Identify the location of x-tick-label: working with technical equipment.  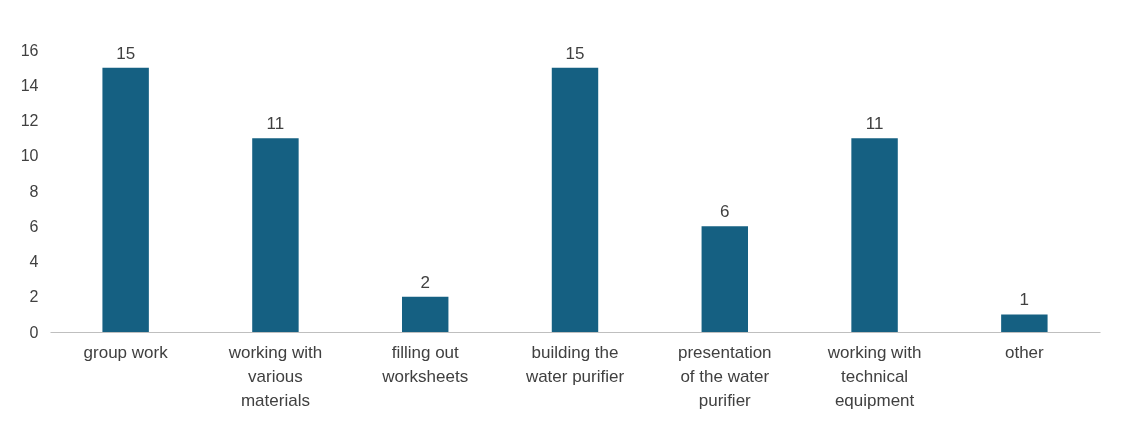
(874, 376).